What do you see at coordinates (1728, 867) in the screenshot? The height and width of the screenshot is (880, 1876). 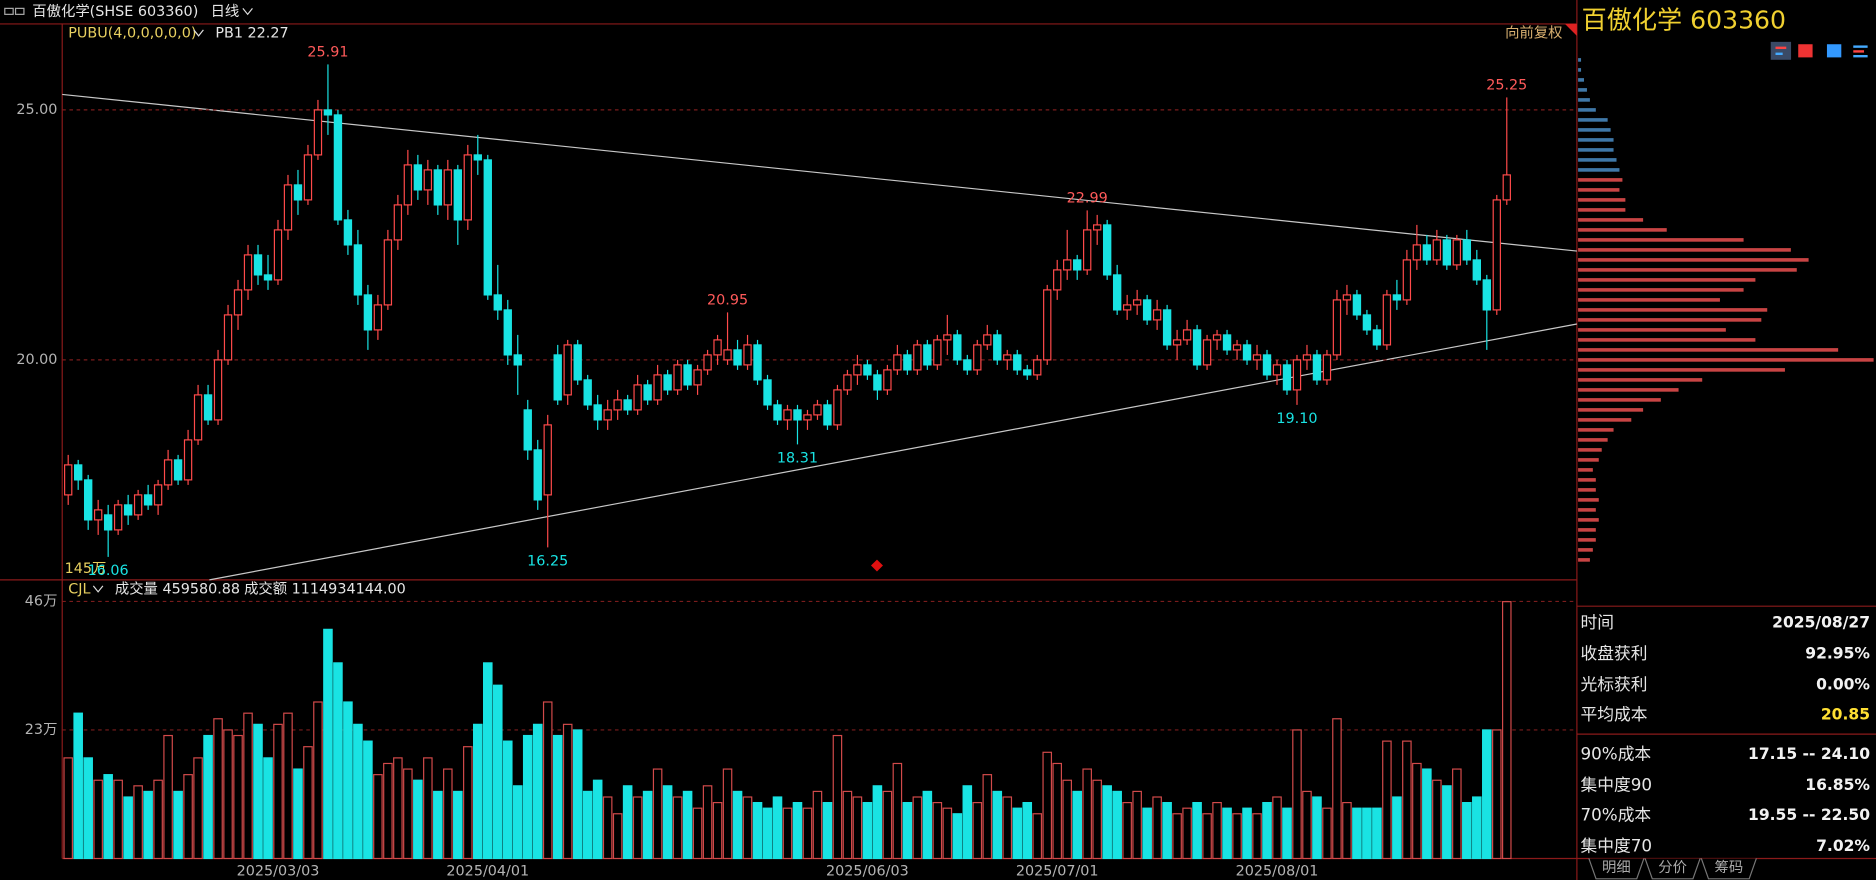 I see `tab: 筹码` at bounding box center [1728, 867].